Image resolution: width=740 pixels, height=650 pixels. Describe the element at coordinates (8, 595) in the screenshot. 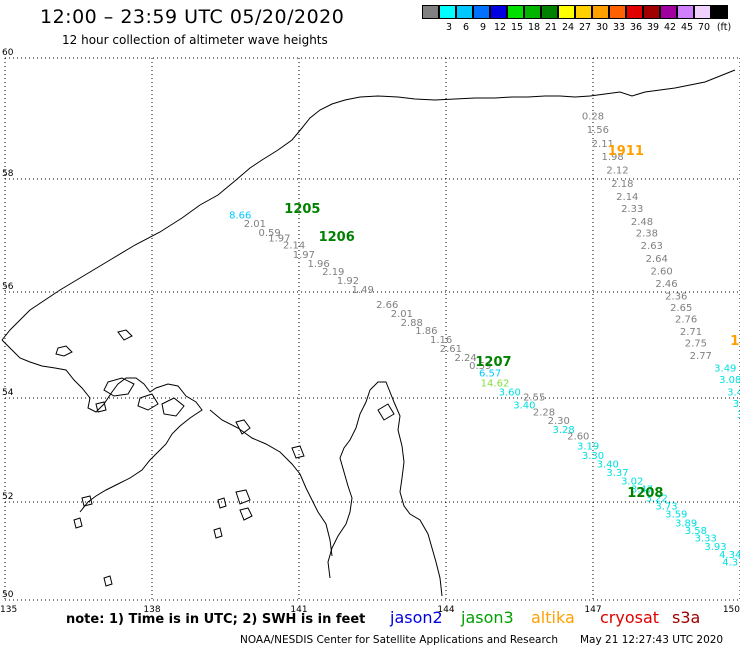

I see `lat-tick-label: 50` at that location.